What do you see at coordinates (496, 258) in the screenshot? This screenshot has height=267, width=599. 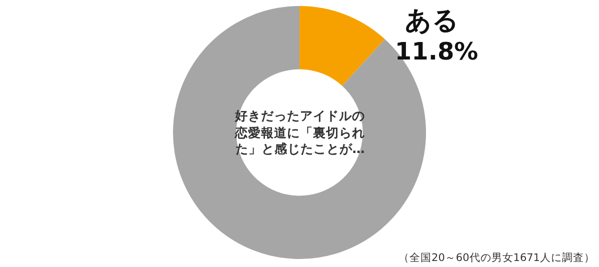 I see `text: （全国20～60代の男女1671人に調査）` at bounding box center [496, 258].